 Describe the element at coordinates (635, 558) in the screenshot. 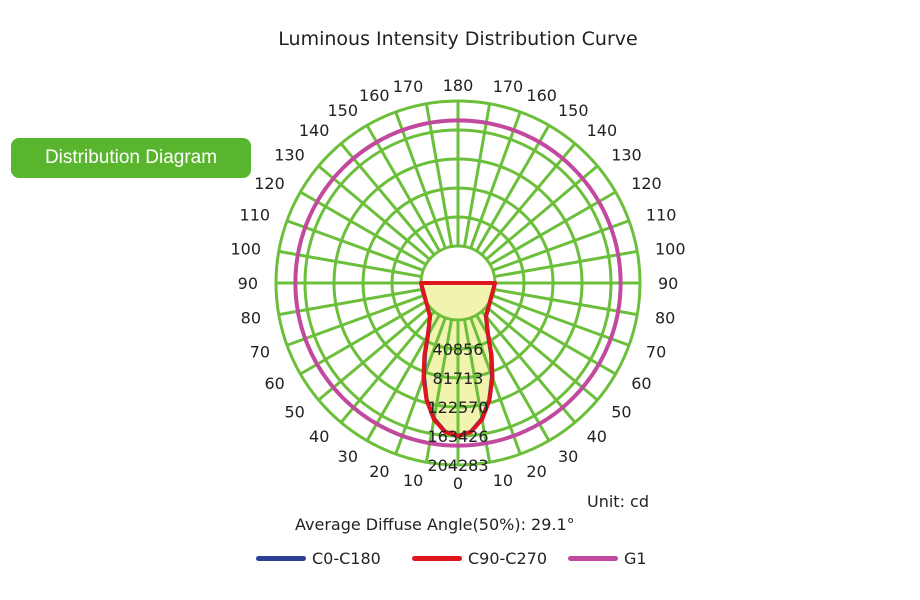

I see `legend-label-g1: G1` at that location.